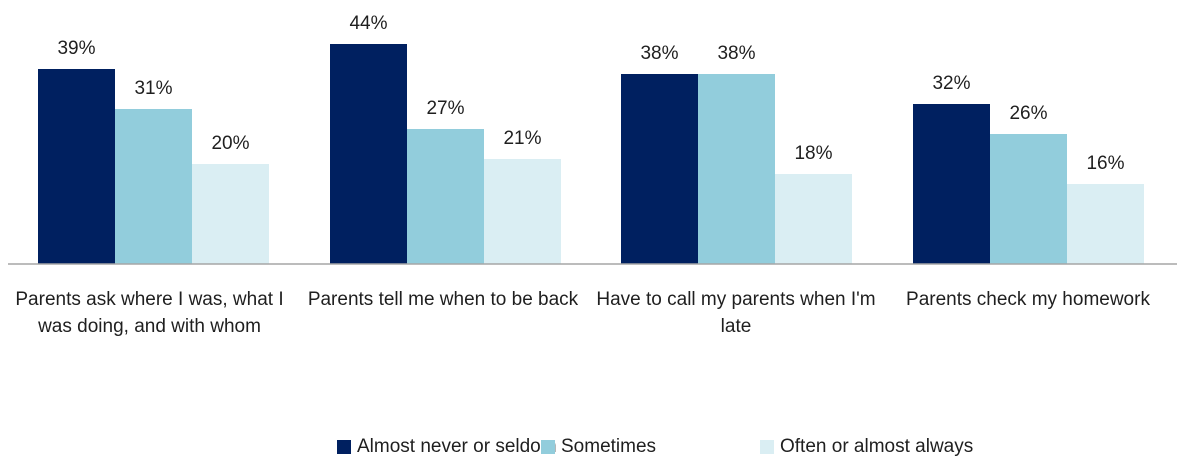 The image size is (1185, 467). I want to click on bar-call-when-late-almost-never, so click(659, 169).